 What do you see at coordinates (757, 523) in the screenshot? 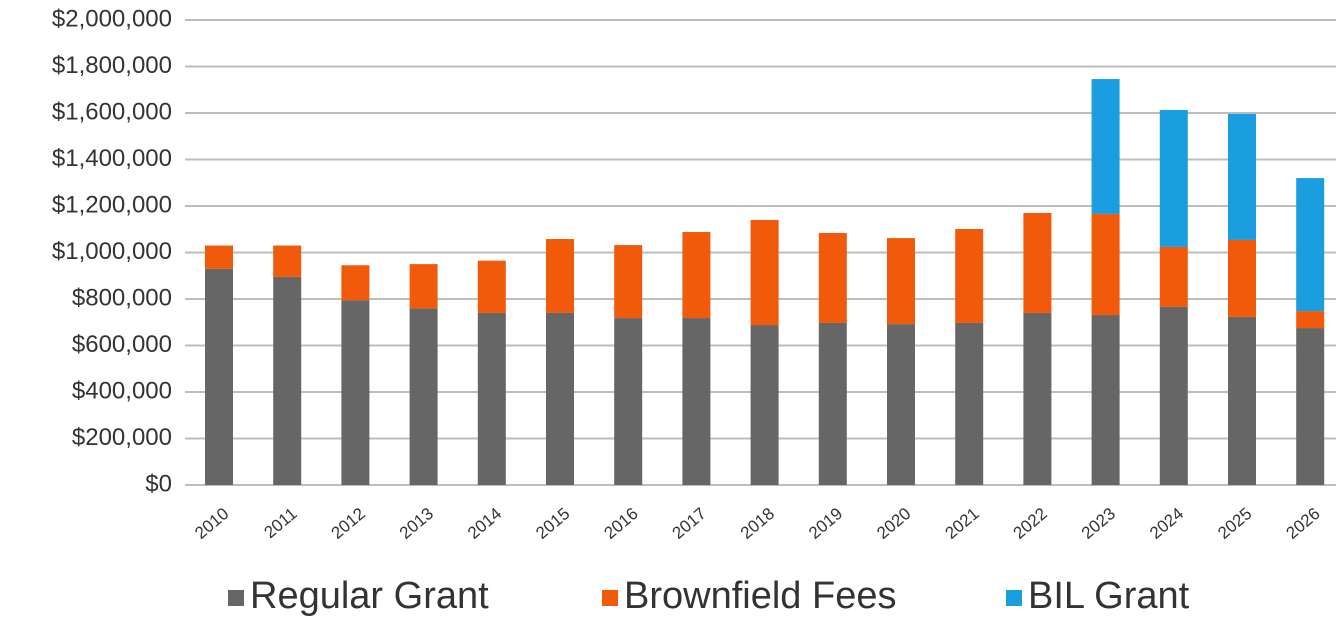
I see `x-tick-label: 2018` at bounding box center [757, 523].